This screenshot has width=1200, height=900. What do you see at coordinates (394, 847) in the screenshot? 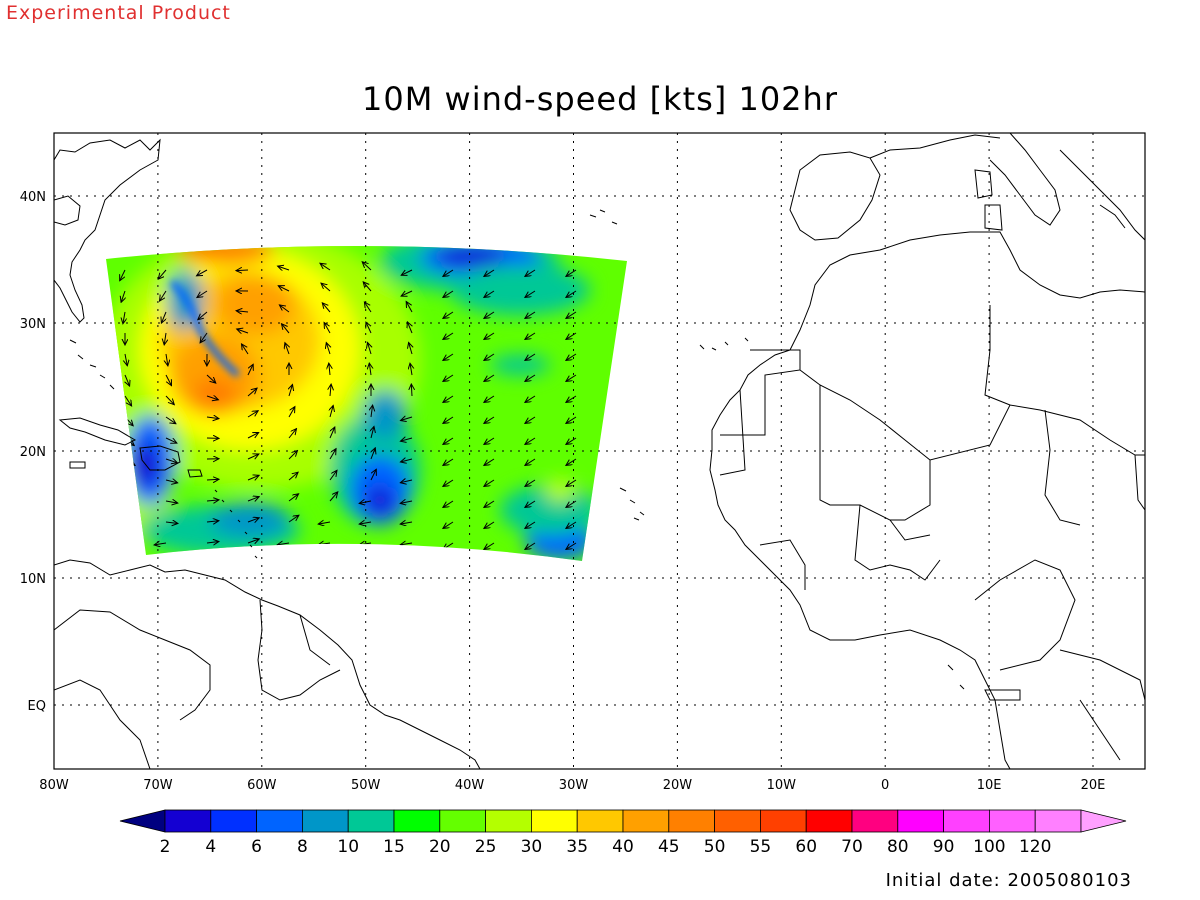
I see `colorbar-label: 15` at bounding box center [394, 847].